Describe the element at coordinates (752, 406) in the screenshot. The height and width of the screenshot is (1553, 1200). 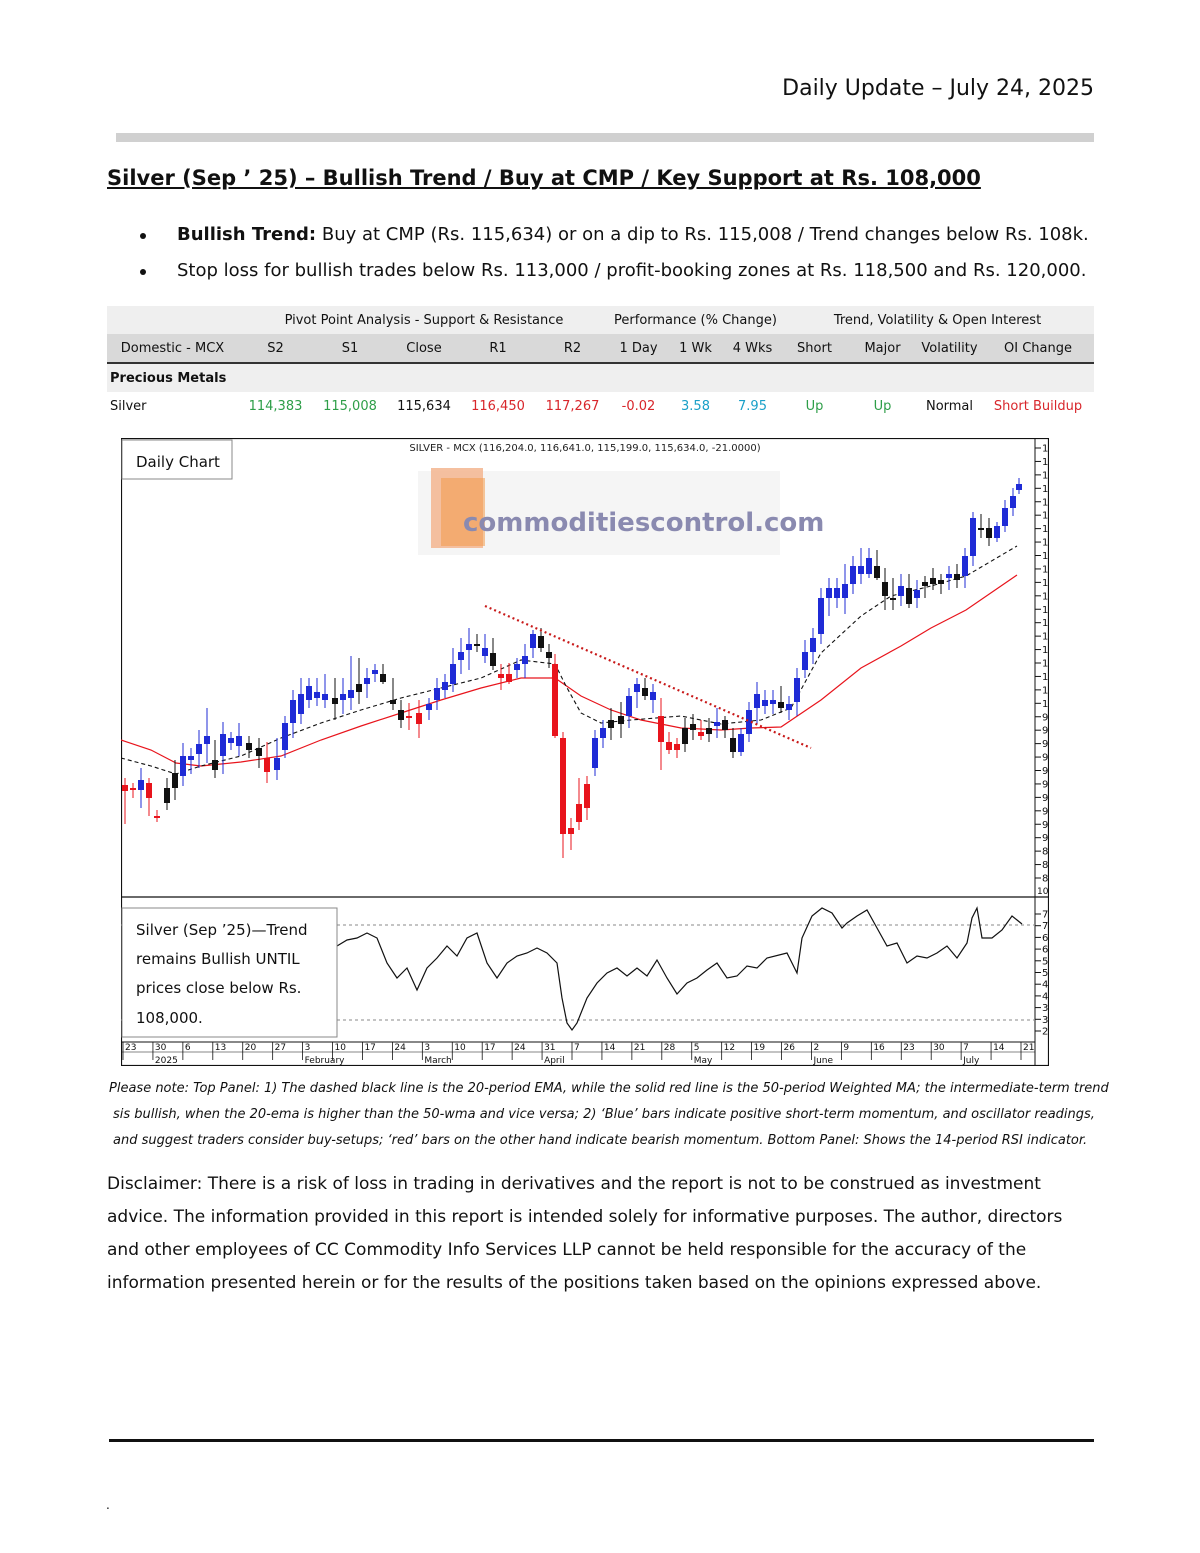
I see `four-week-change: 7.95` at that location.